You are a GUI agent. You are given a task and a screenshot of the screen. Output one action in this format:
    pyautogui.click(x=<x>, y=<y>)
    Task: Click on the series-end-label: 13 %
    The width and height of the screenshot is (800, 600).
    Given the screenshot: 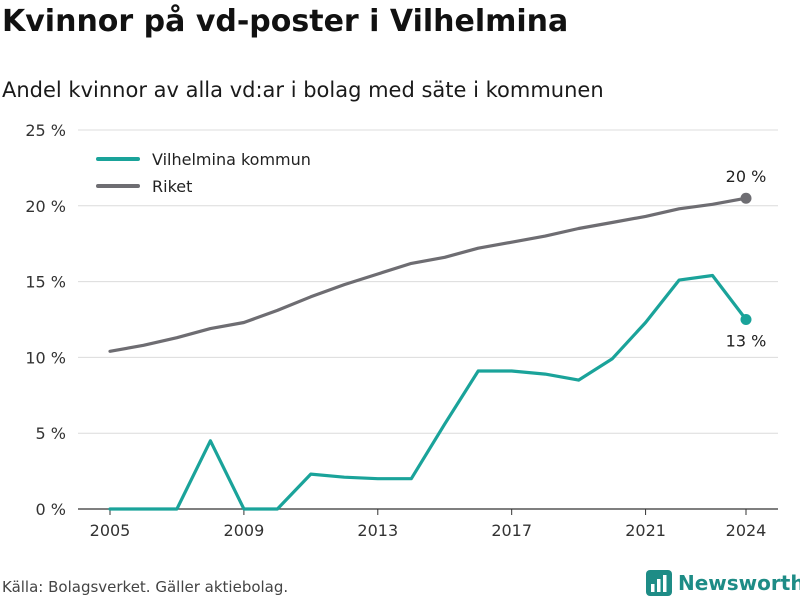 What is the action you would take?
    pyautogui.click(x=746, y=341)
    